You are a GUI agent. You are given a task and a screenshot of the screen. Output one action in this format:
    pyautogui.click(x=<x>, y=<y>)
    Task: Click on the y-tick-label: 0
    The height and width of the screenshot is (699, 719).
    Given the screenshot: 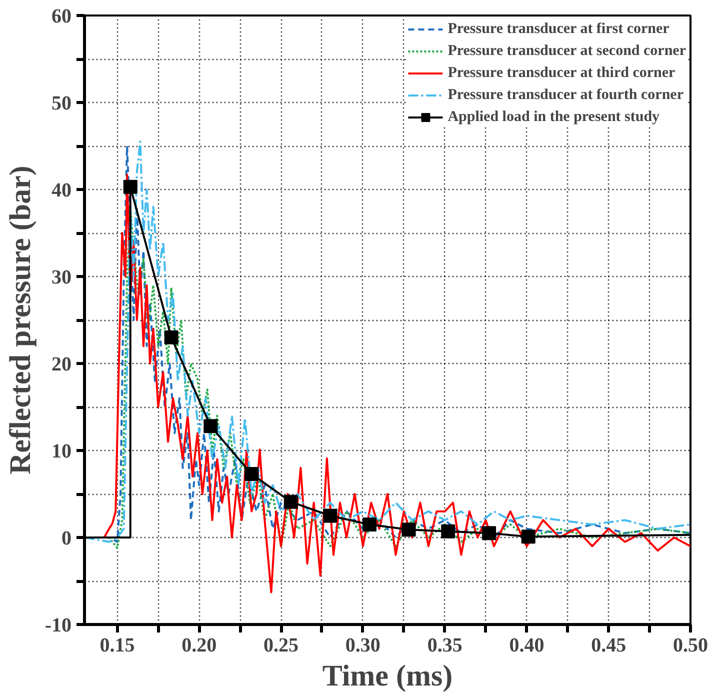 What is the action you would take?
    pyautogui.click(x=67, y=539)
    